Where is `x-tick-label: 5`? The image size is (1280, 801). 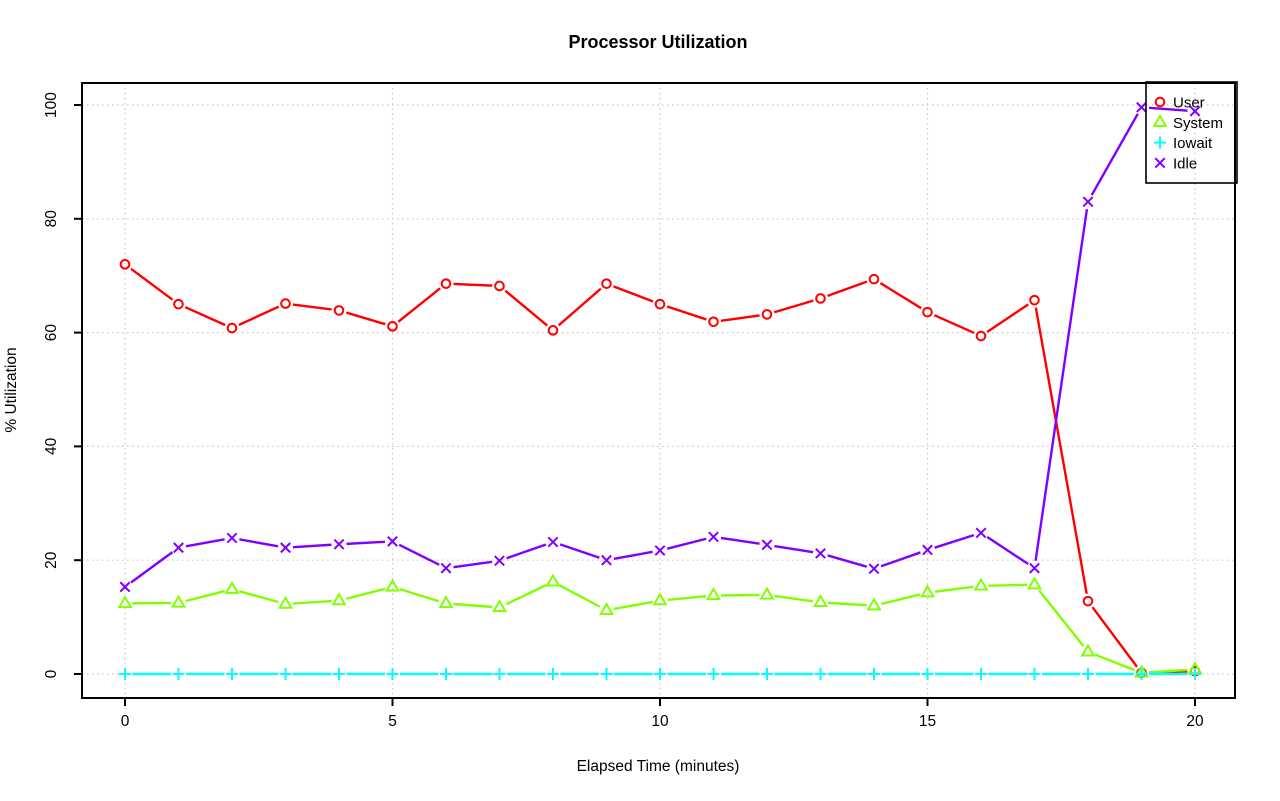 x-tick-label: 5 is located at coordinates (392, 721).